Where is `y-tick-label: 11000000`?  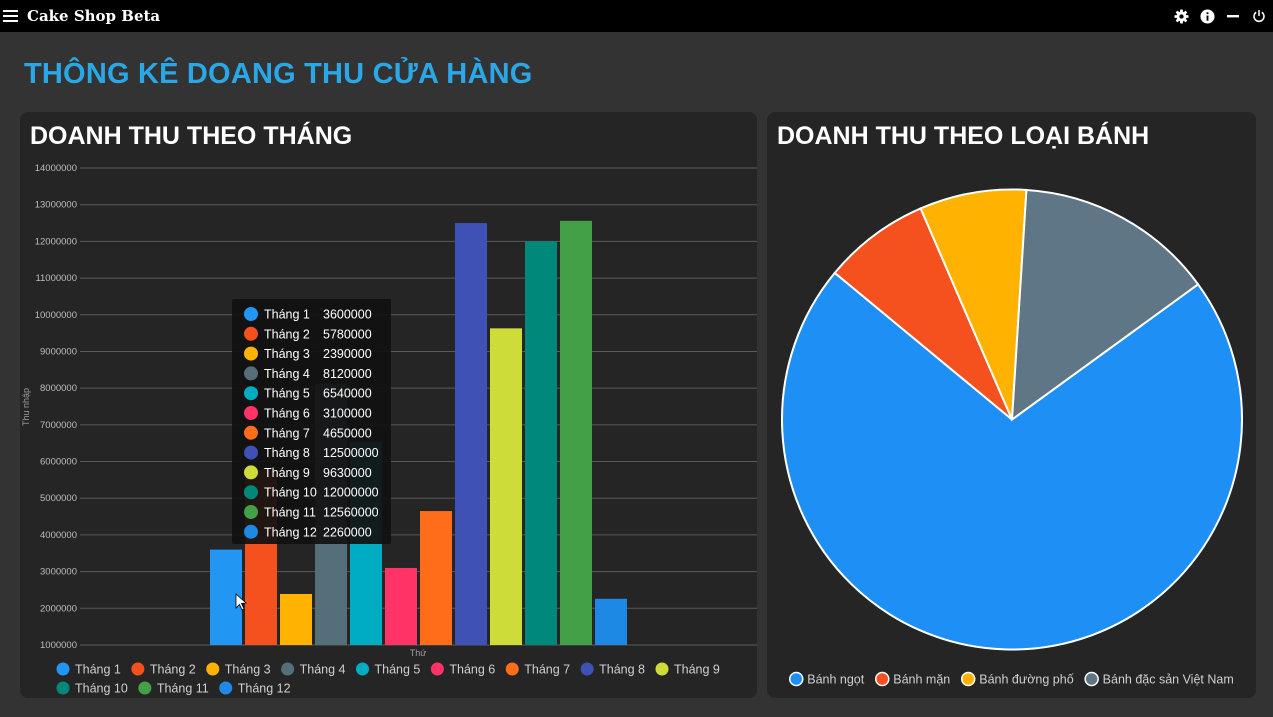
y-tick-label: 11000000 is located at coordinates (56, 278).